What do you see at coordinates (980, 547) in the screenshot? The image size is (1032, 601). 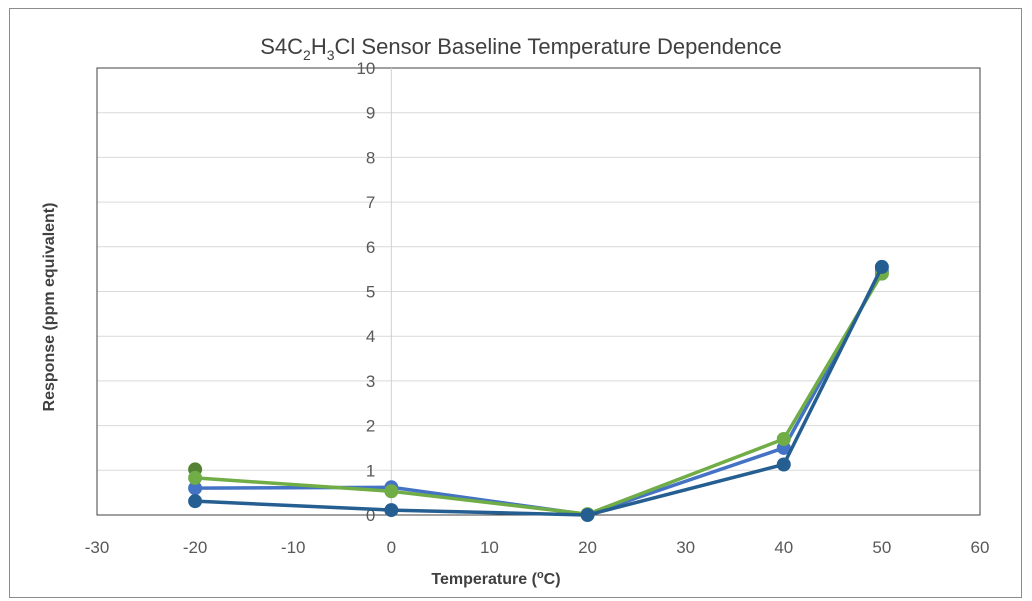 I see `x-tick-label: 60` at bounding box center [980, 547].